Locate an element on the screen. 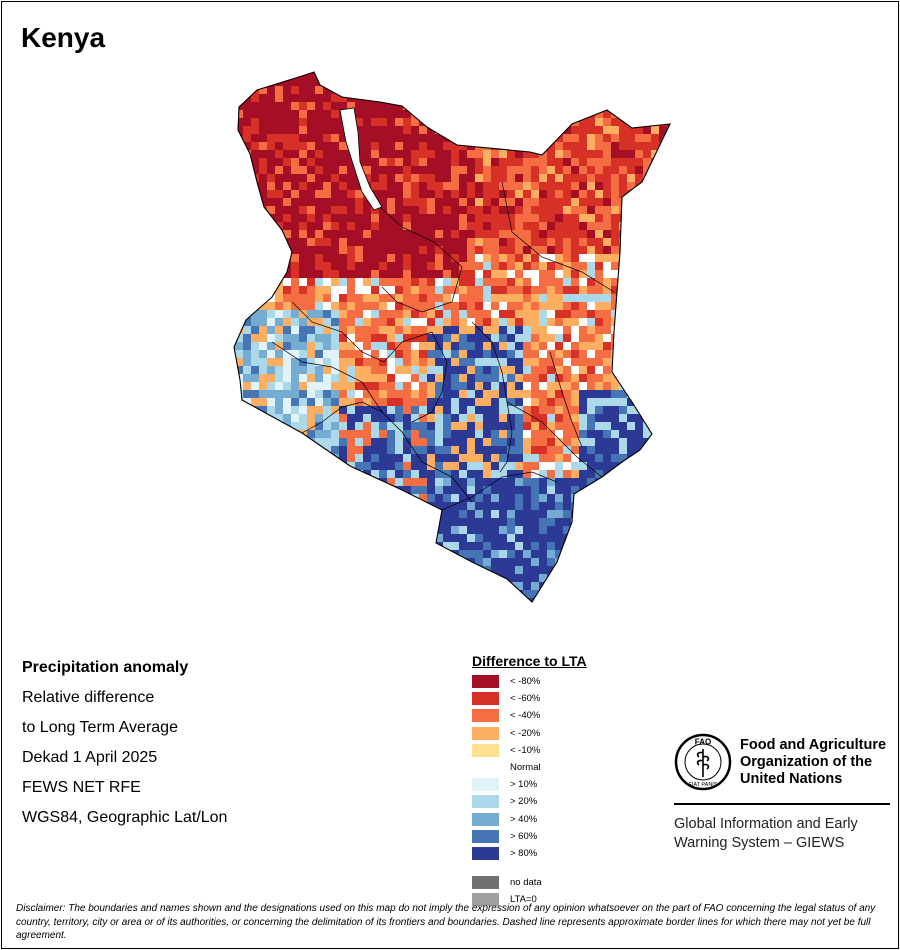  map-title: Kenya is located at coordinates (63, 37).